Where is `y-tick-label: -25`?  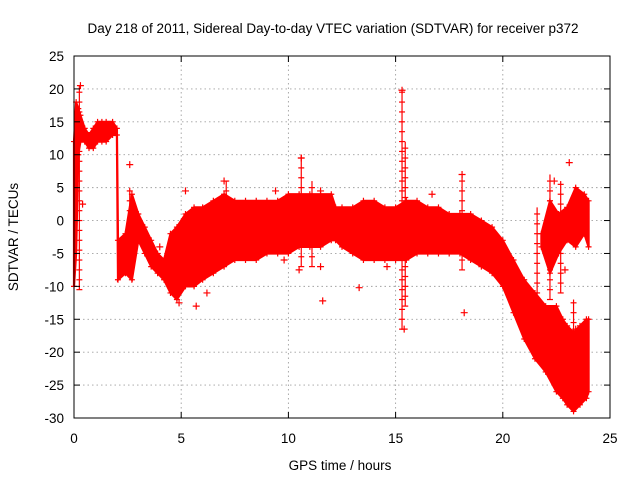 y-tick-label: -25 is located at coordinates (54, 385).